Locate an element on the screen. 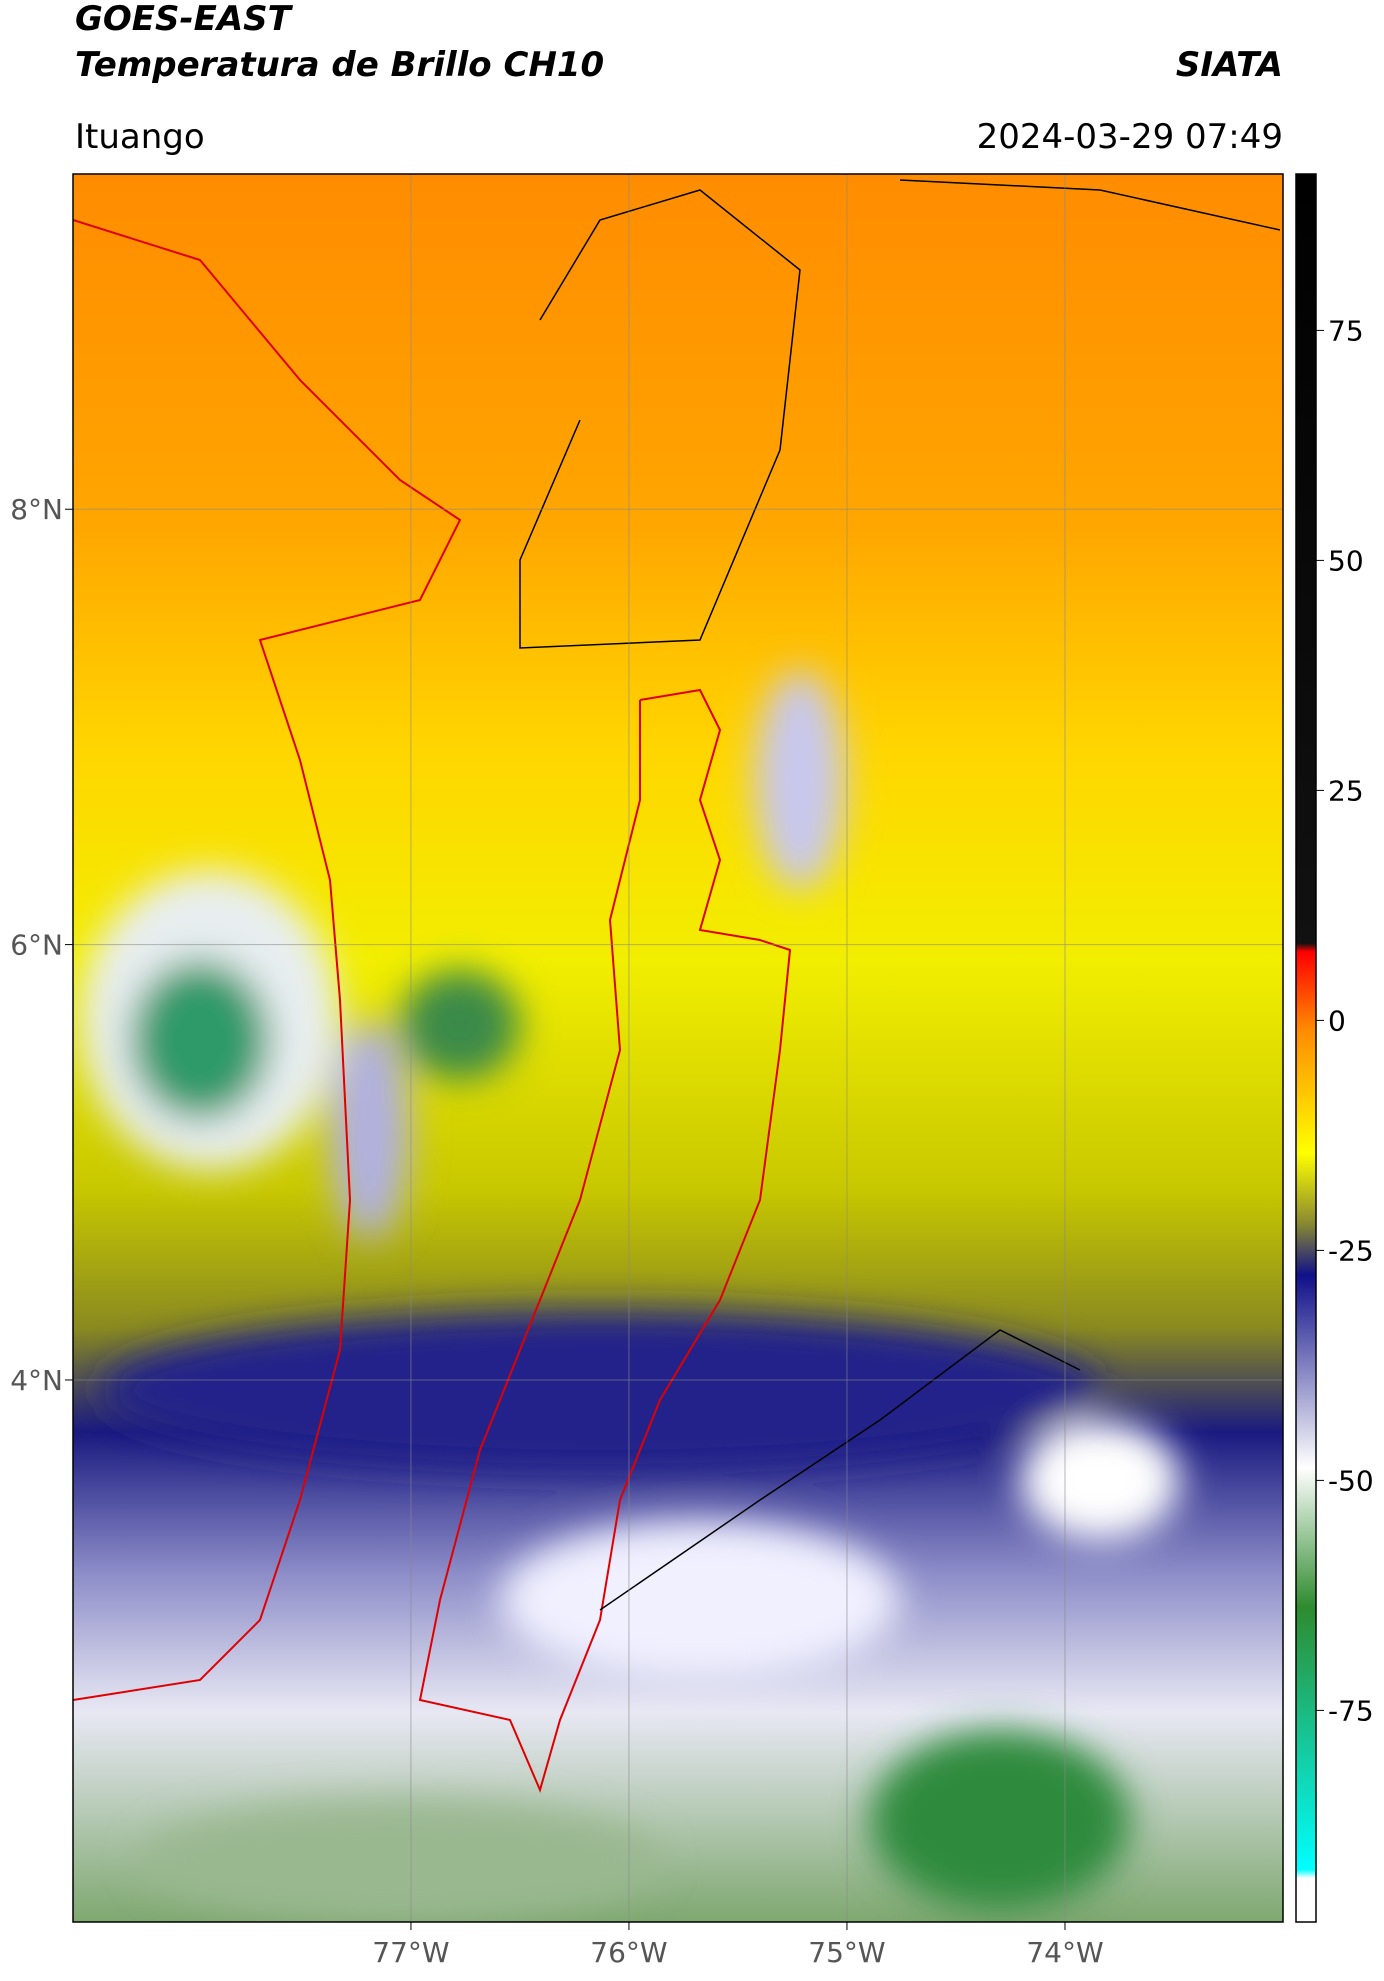 The width and height of the screenshot is (1384, 1981). source: SIATA is located at coordinates (1229, 65).